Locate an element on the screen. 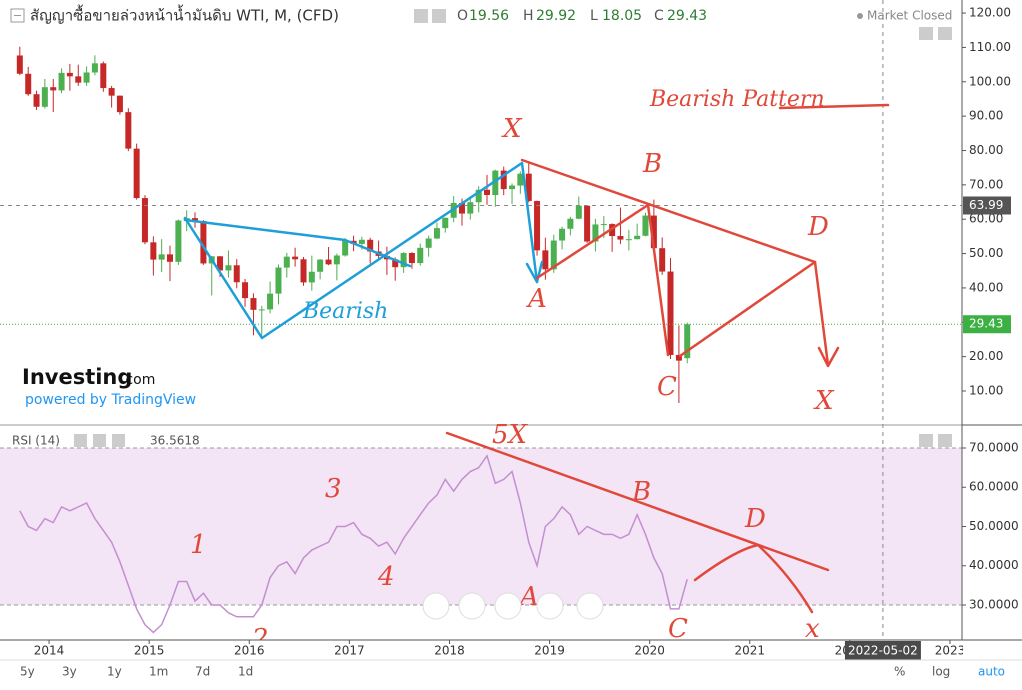  range-button: 7d is located at coordinates (202, 672).